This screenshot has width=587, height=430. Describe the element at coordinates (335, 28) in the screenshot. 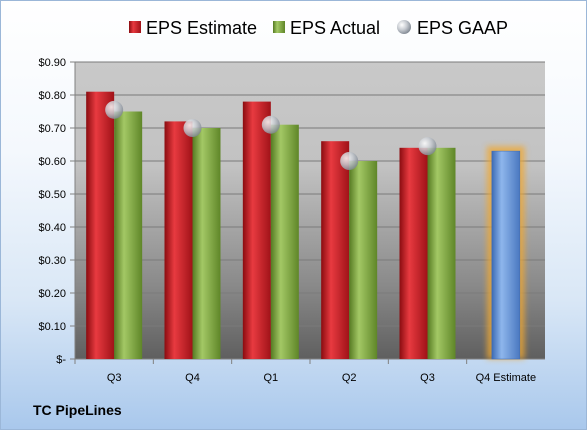

I see `legend-label-eps-actual: EPS Actual` at that location.